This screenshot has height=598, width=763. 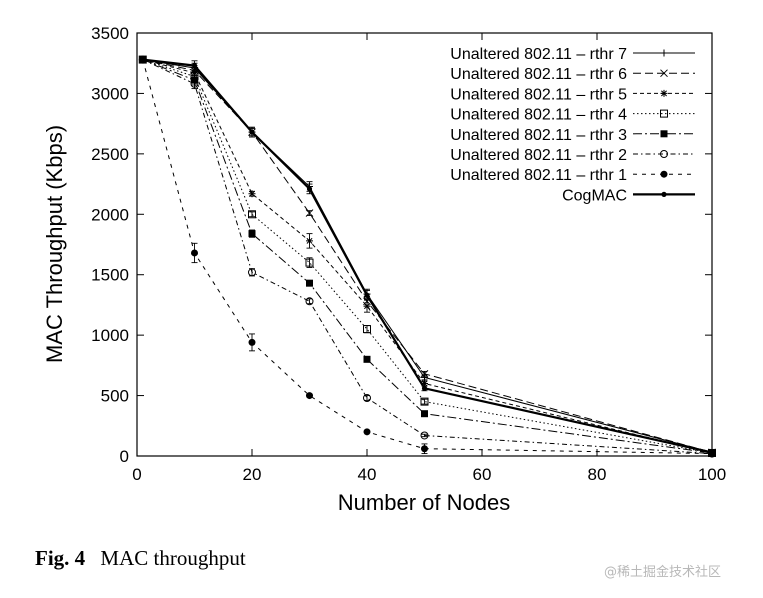 I want to click on y-tick-label: 500, so click(x=115, y=396).